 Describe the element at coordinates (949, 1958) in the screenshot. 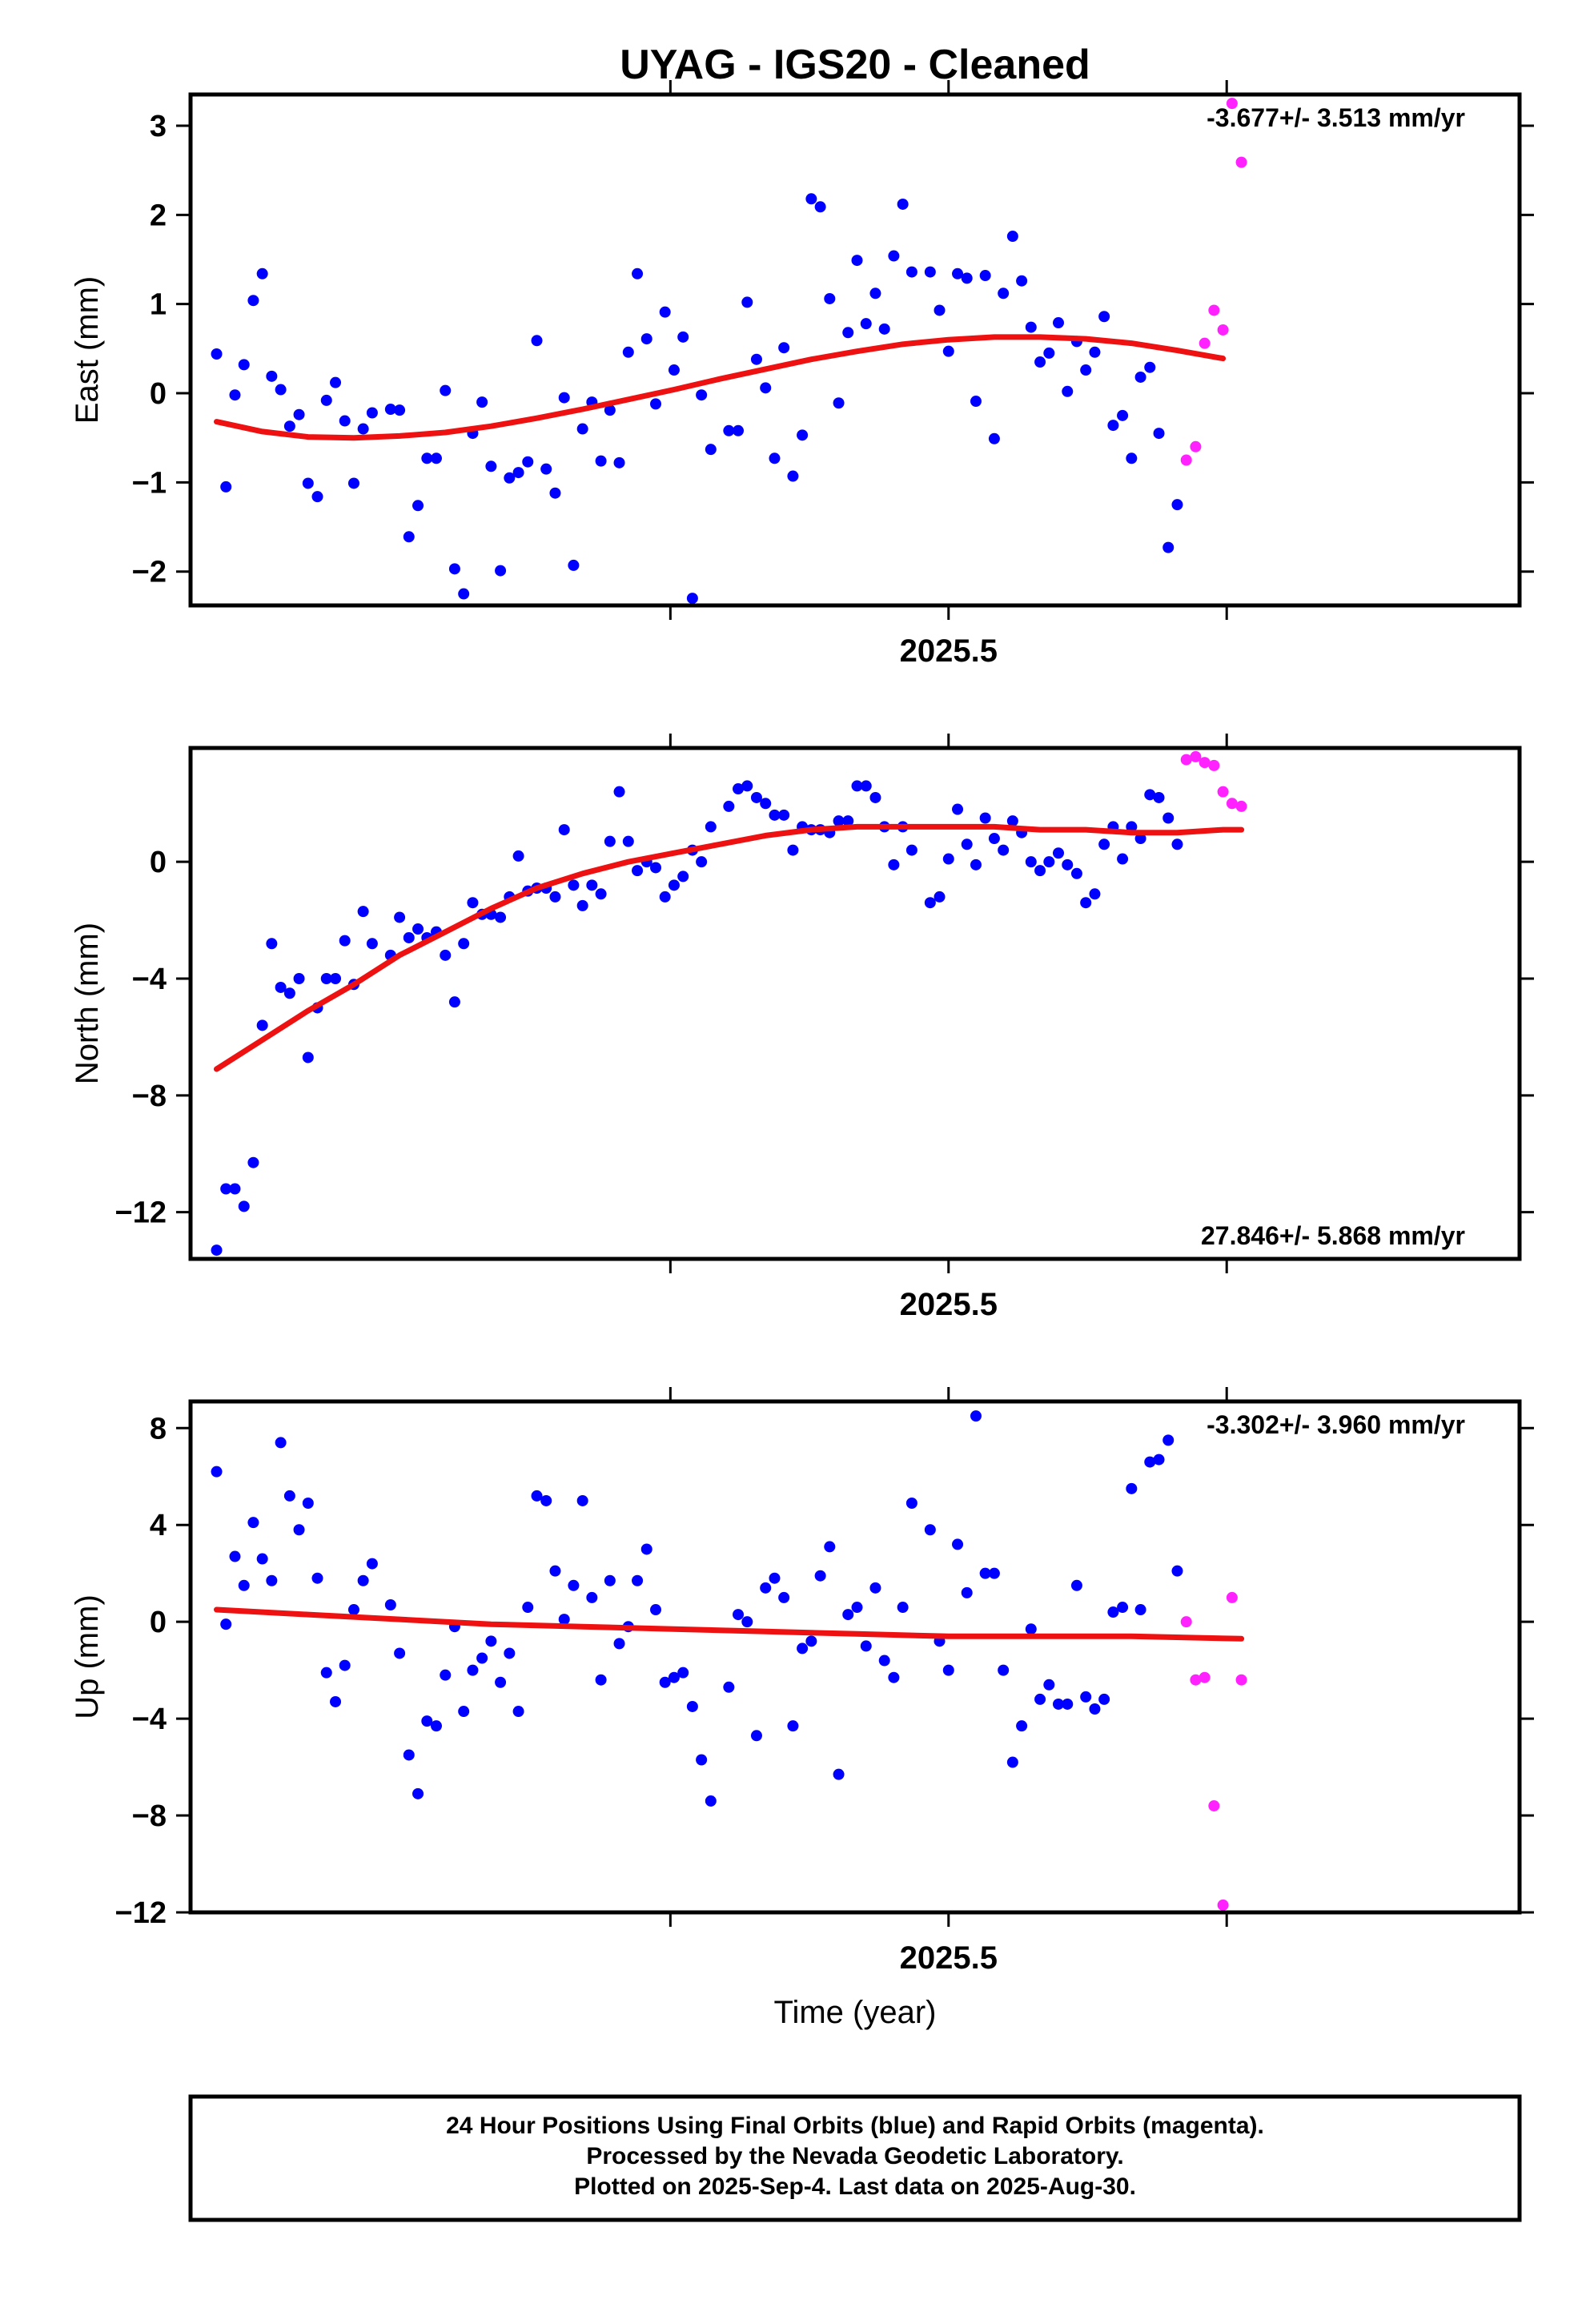

I see `up-xtick-label: 2025.5` at that location.